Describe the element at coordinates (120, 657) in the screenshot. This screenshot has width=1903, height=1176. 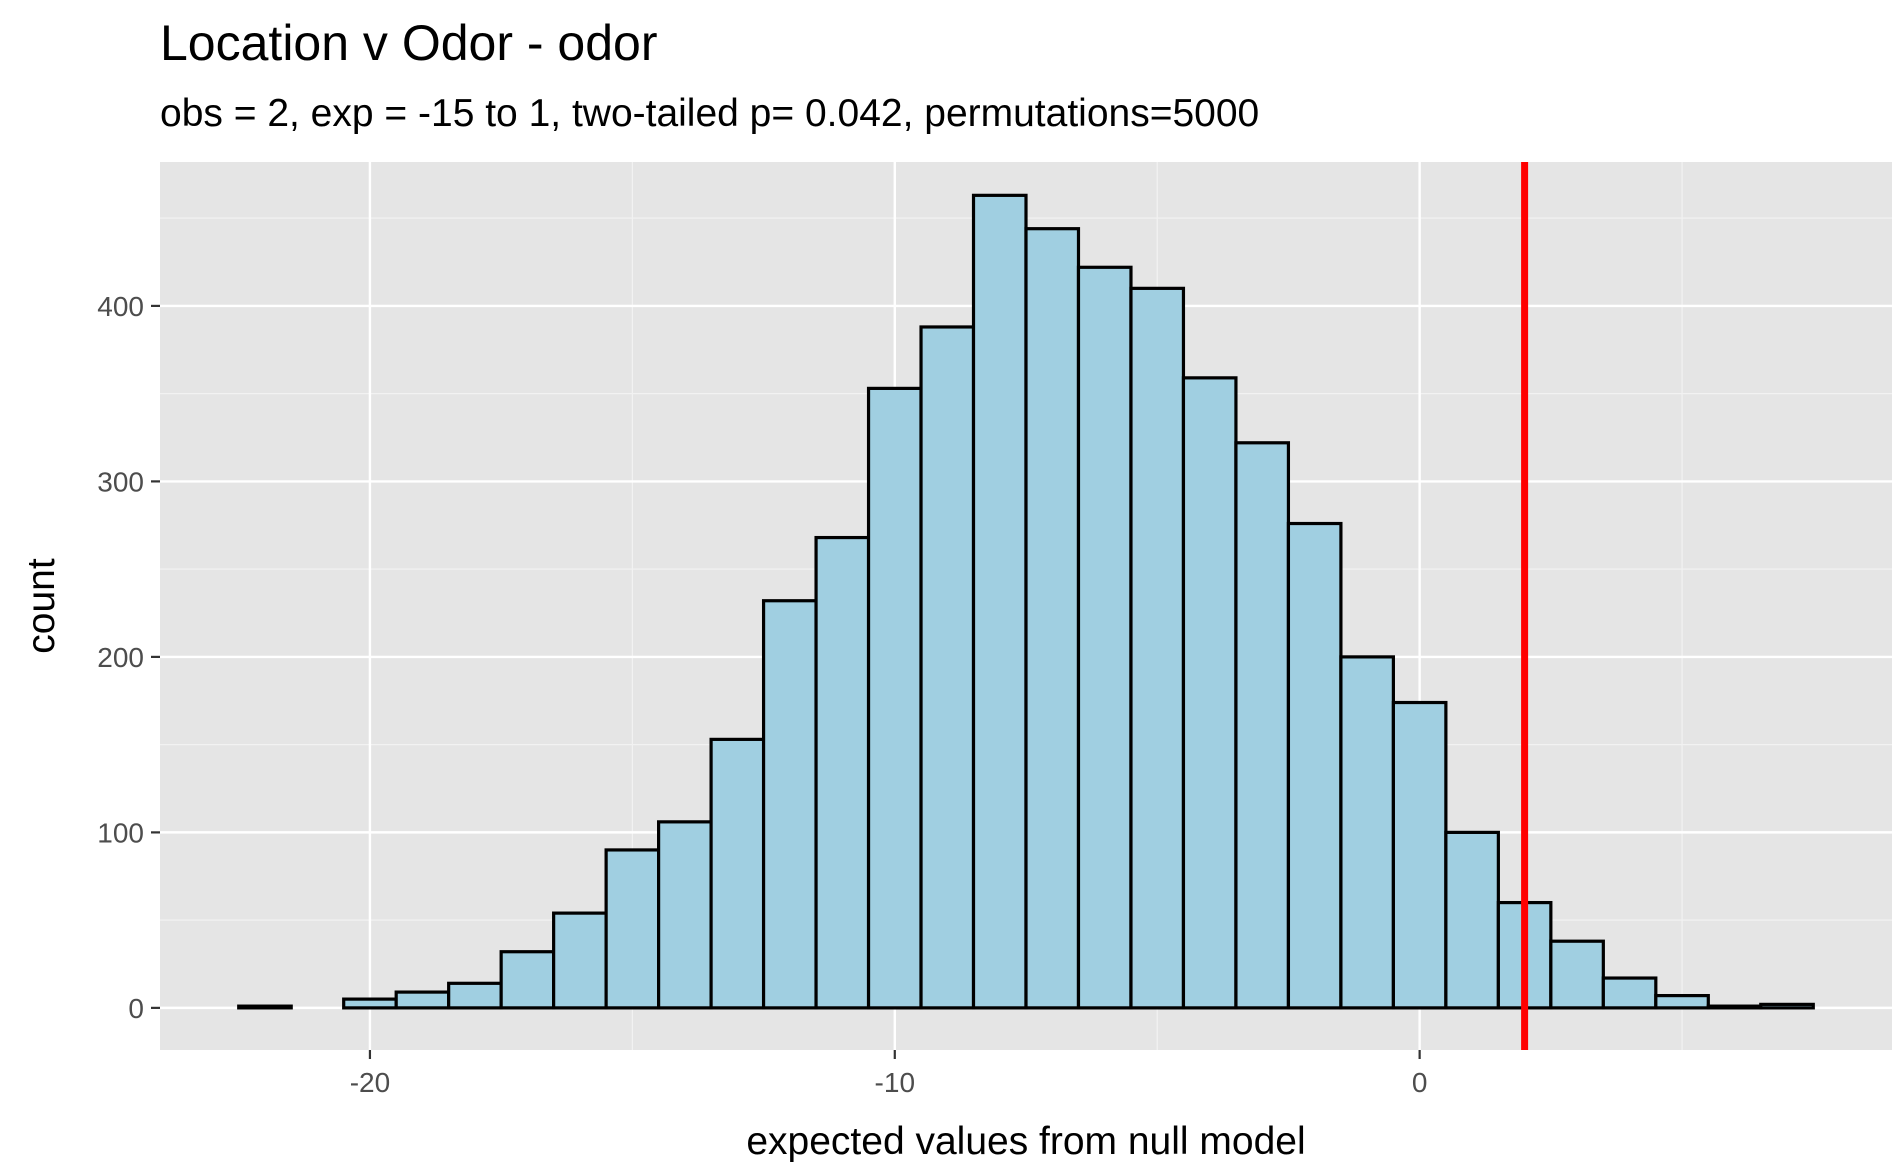
I see `y-tick-label: 200` at that location.